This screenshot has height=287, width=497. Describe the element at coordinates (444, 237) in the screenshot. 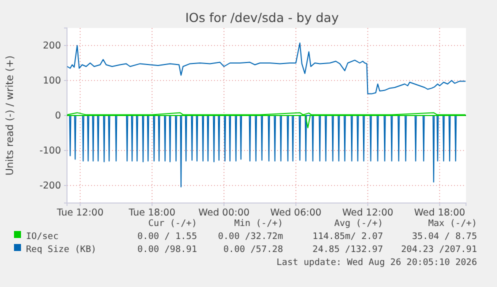

I see `text: 35.04 / 8.75` at that location.